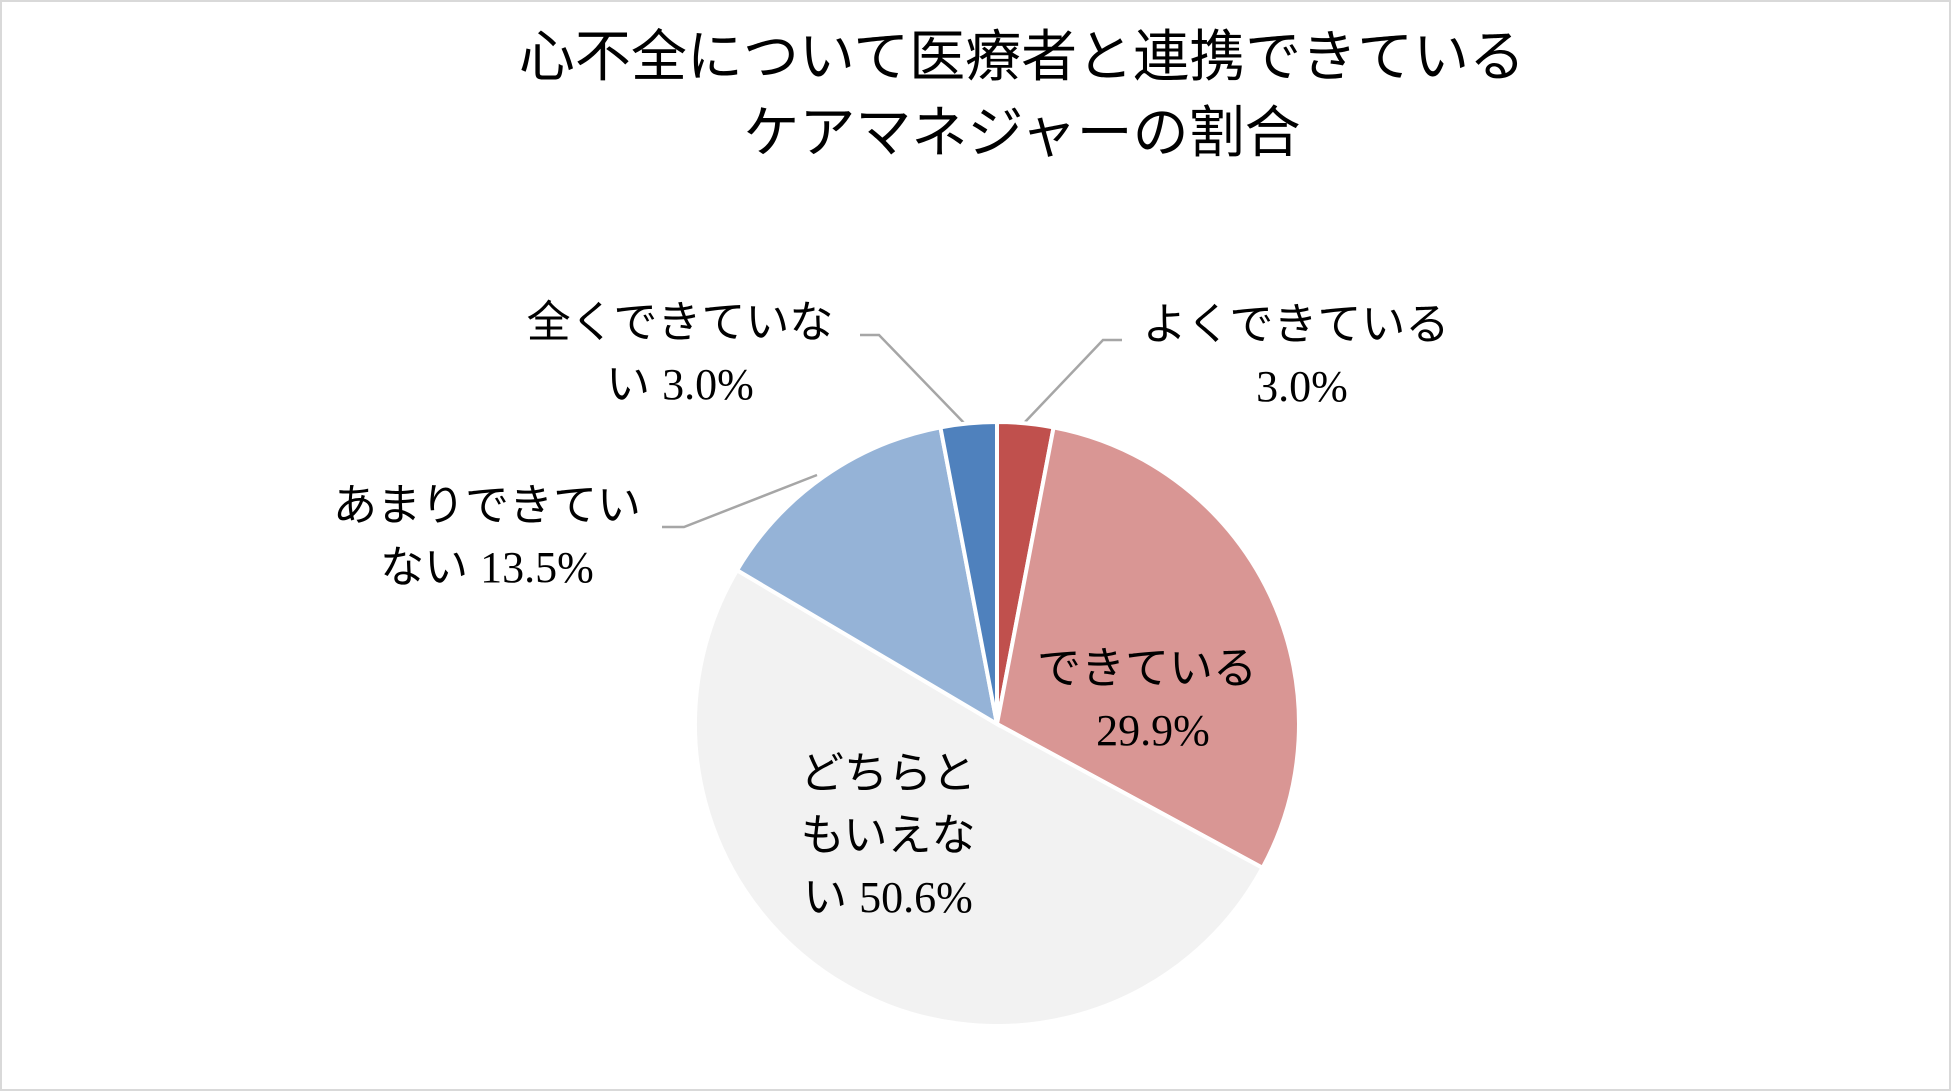  I want to click on data-label: 全くできていない 3.0%, so click(680, 354).